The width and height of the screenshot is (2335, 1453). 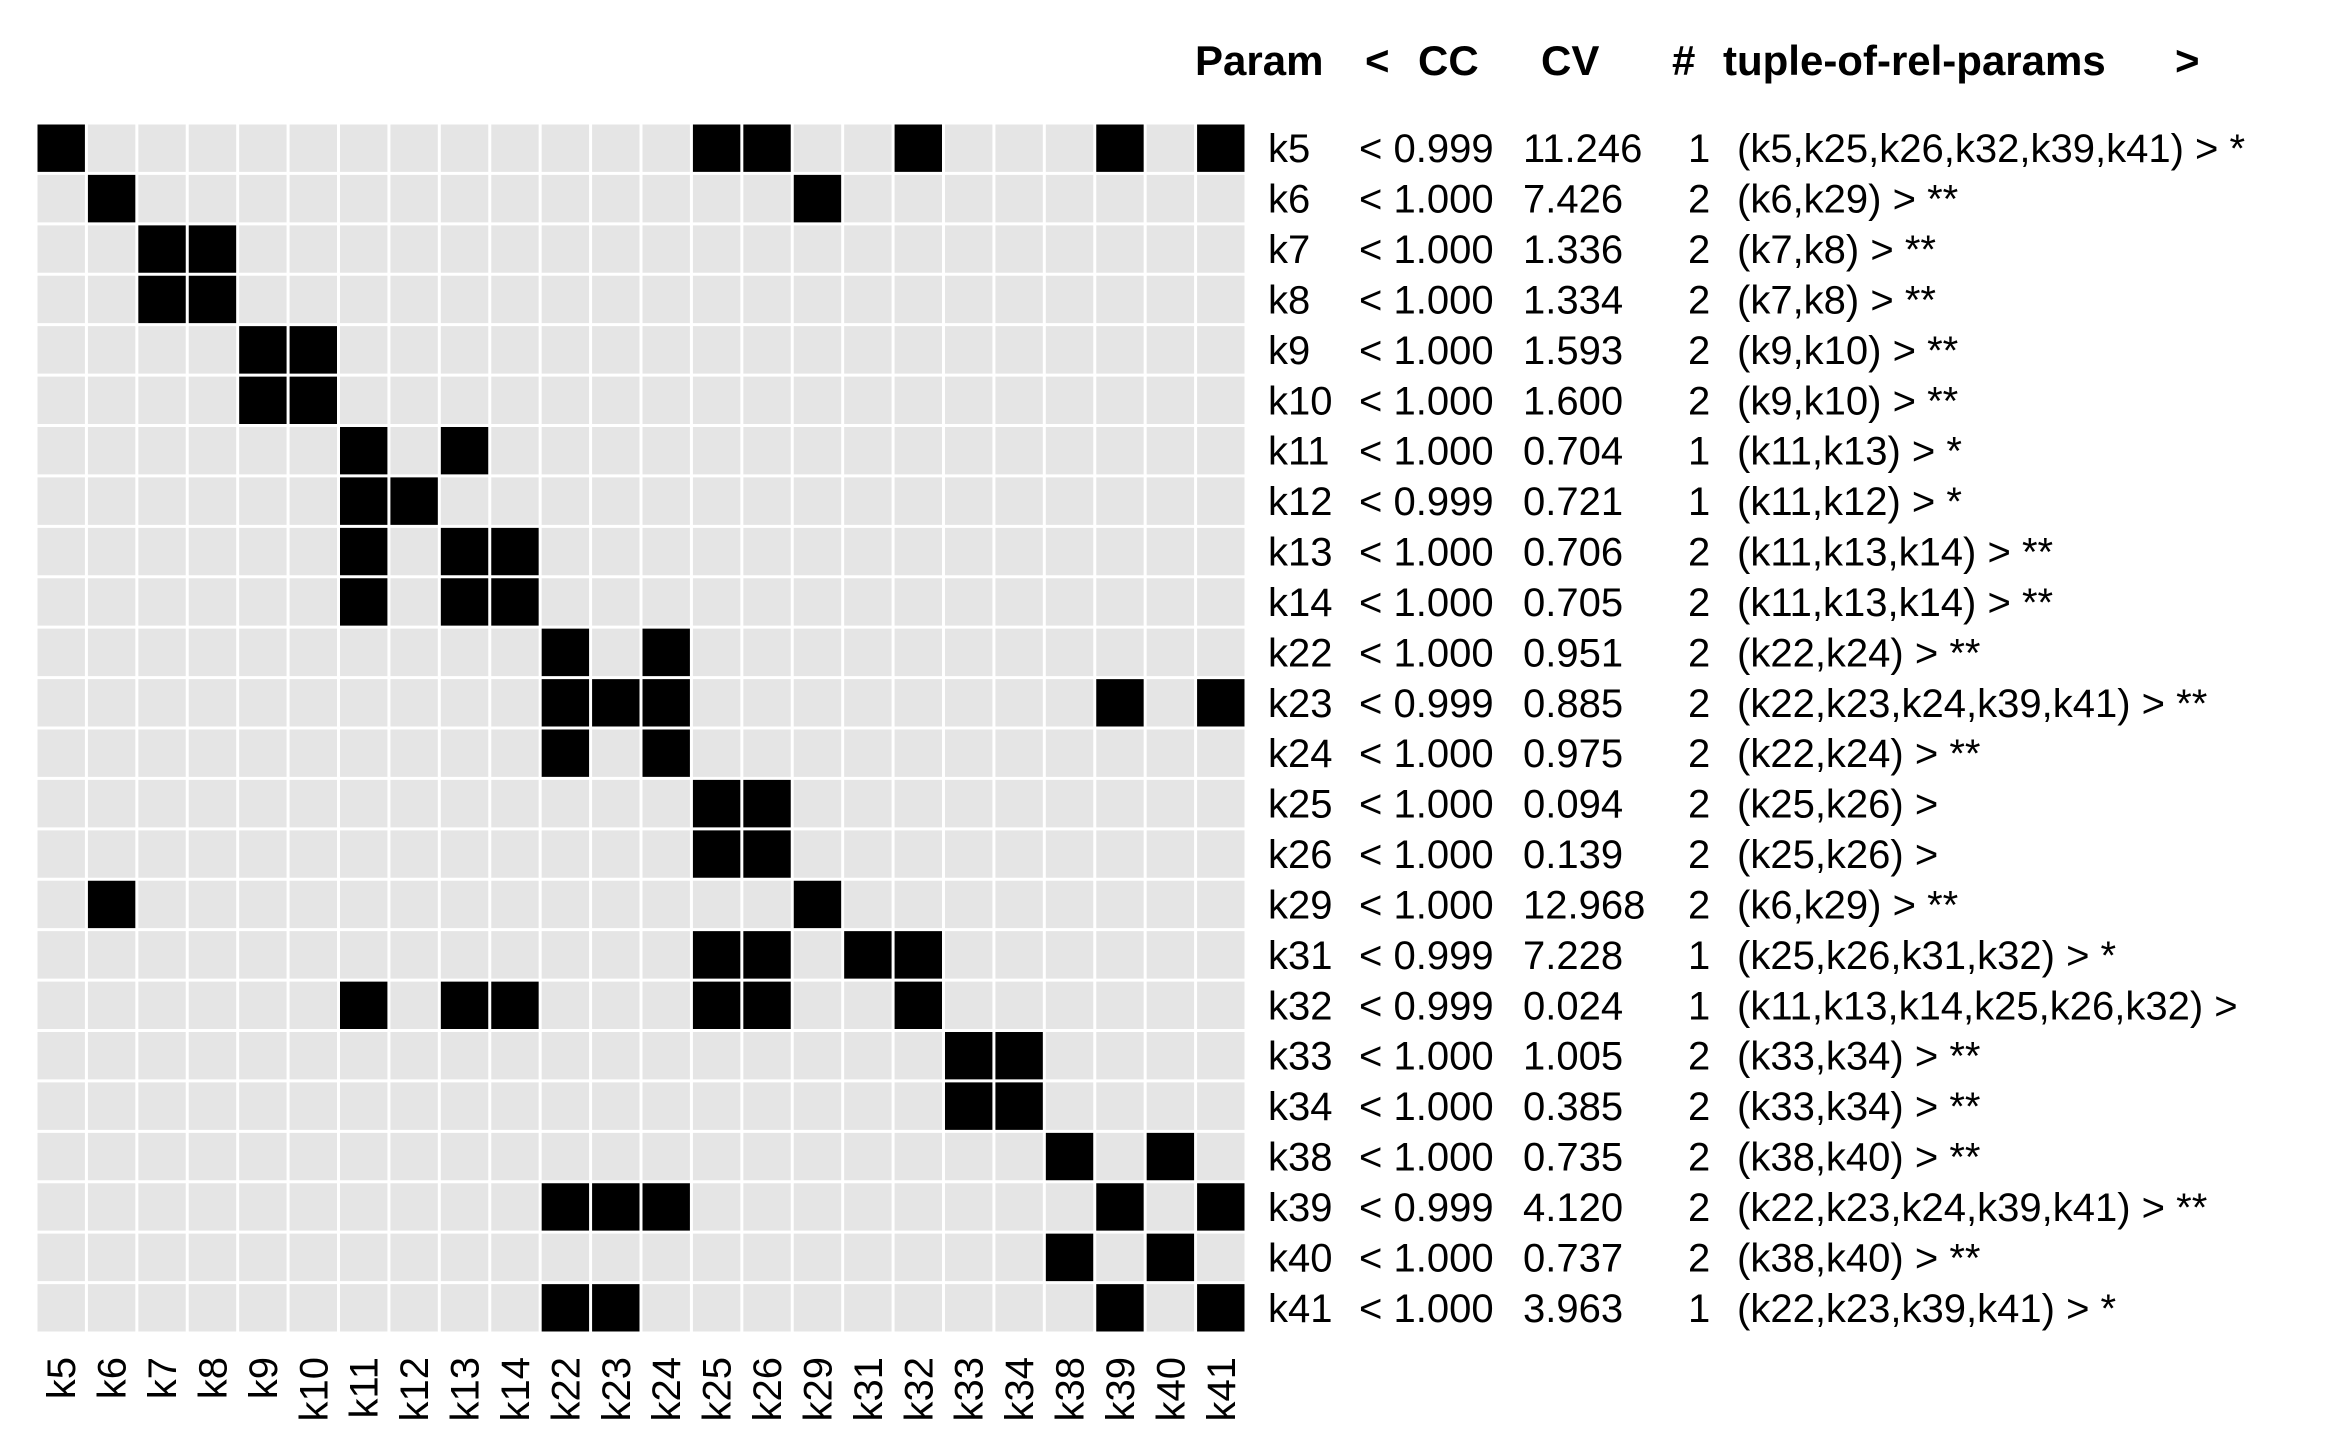 I want to click on heatmap-cell-k12-k24, so click(x=666, y=501).